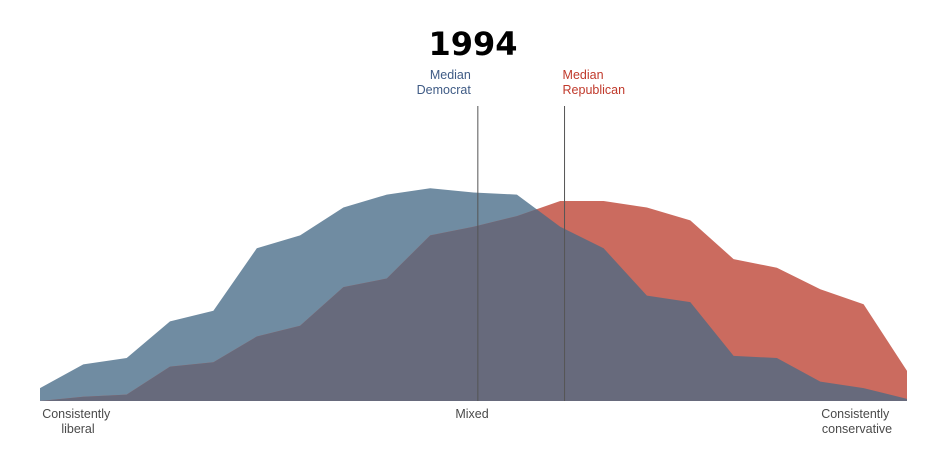 This screenshot has height=453, width=929. What do you see at coordinates (471, 414) in the screenshot?
I see `x-tick-label-center: Mixed` at bounding box center [471, 414].